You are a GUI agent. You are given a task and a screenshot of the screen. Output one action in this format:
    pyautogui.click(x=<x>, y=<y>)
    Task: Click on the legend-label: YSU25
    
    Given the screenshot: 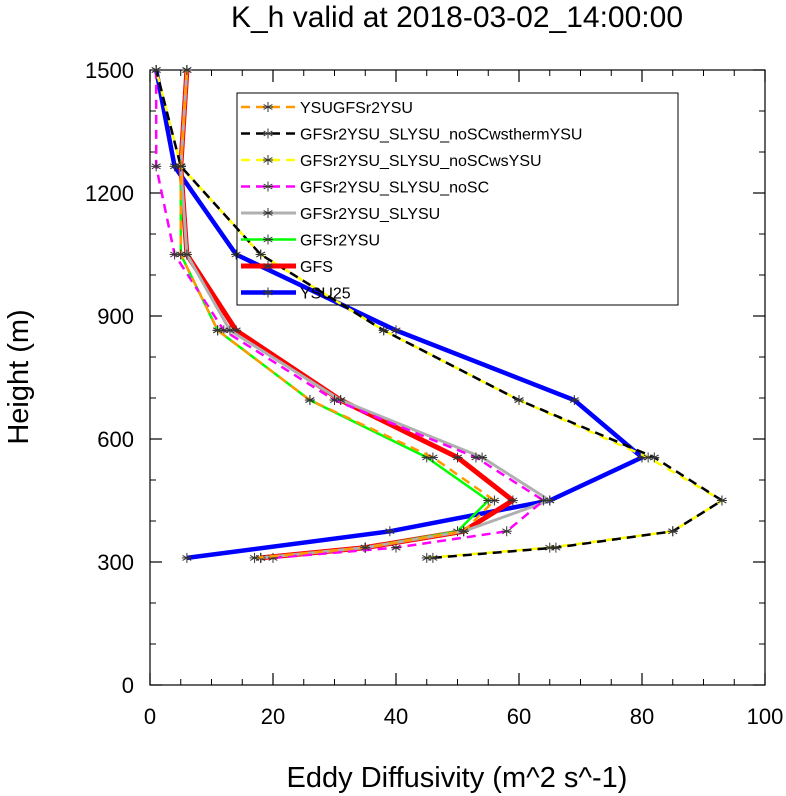 What is the action you would take?
    pyautogui.click(x=325, y=294)
    